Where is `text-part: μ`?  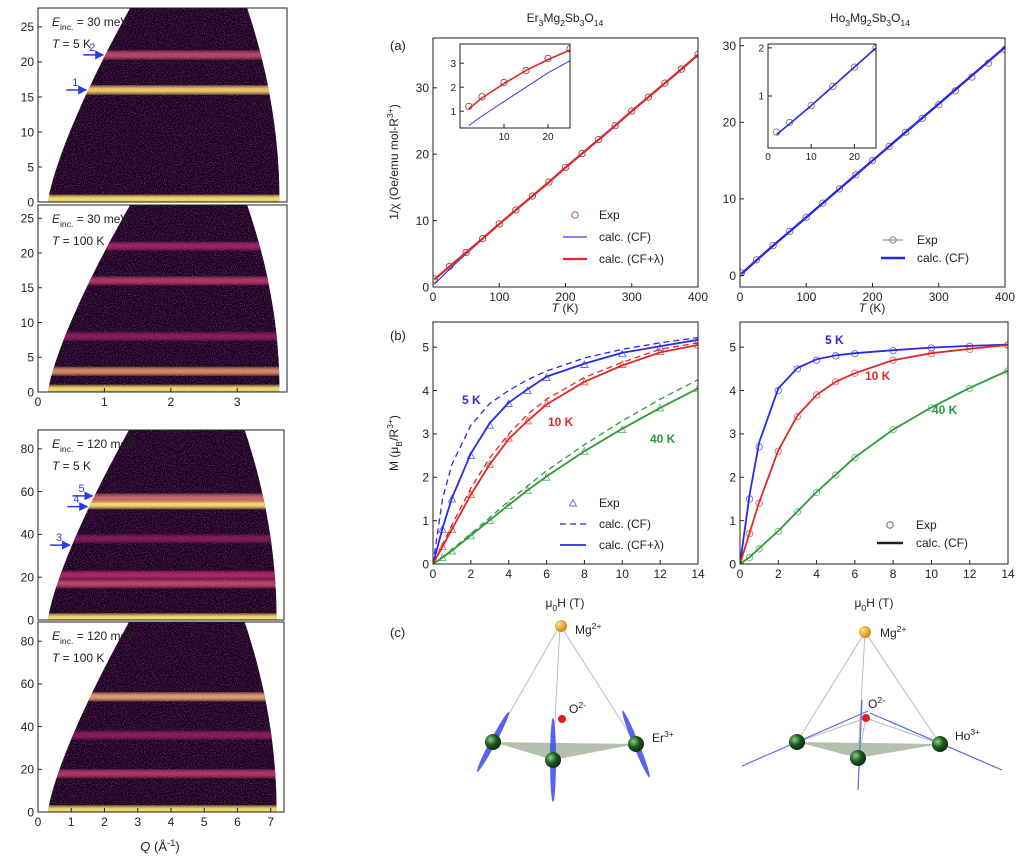 text-part: μ is located at coordinates (857, 603).